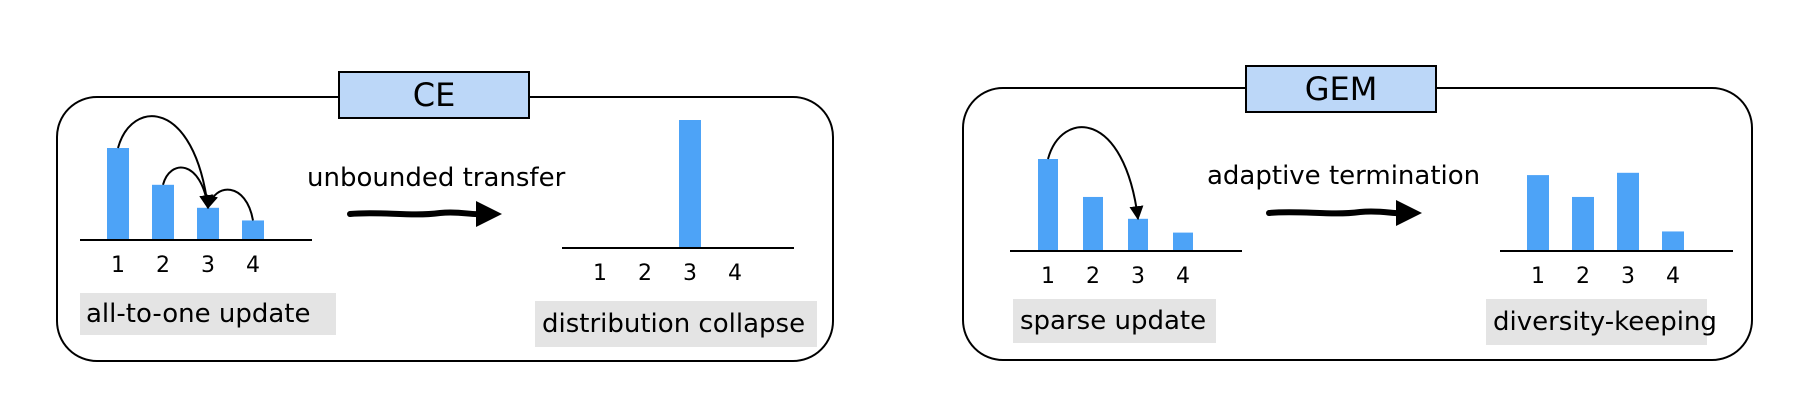  I want to click on gem-before-chart: 1 2 3 4, so click(1115, 224).